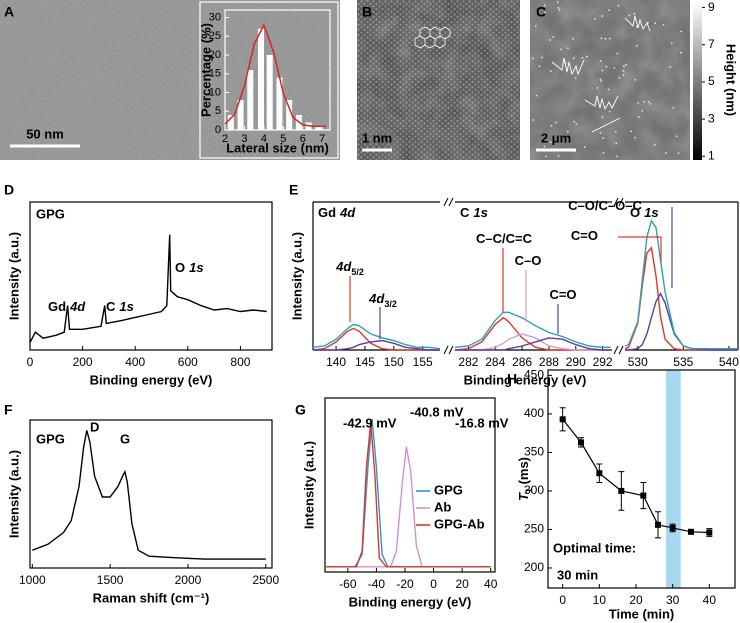  What do you see at coordinates (638, 362) in the screenshot?
I see `x-tick-label: 530` at bounding box center [638, 362].